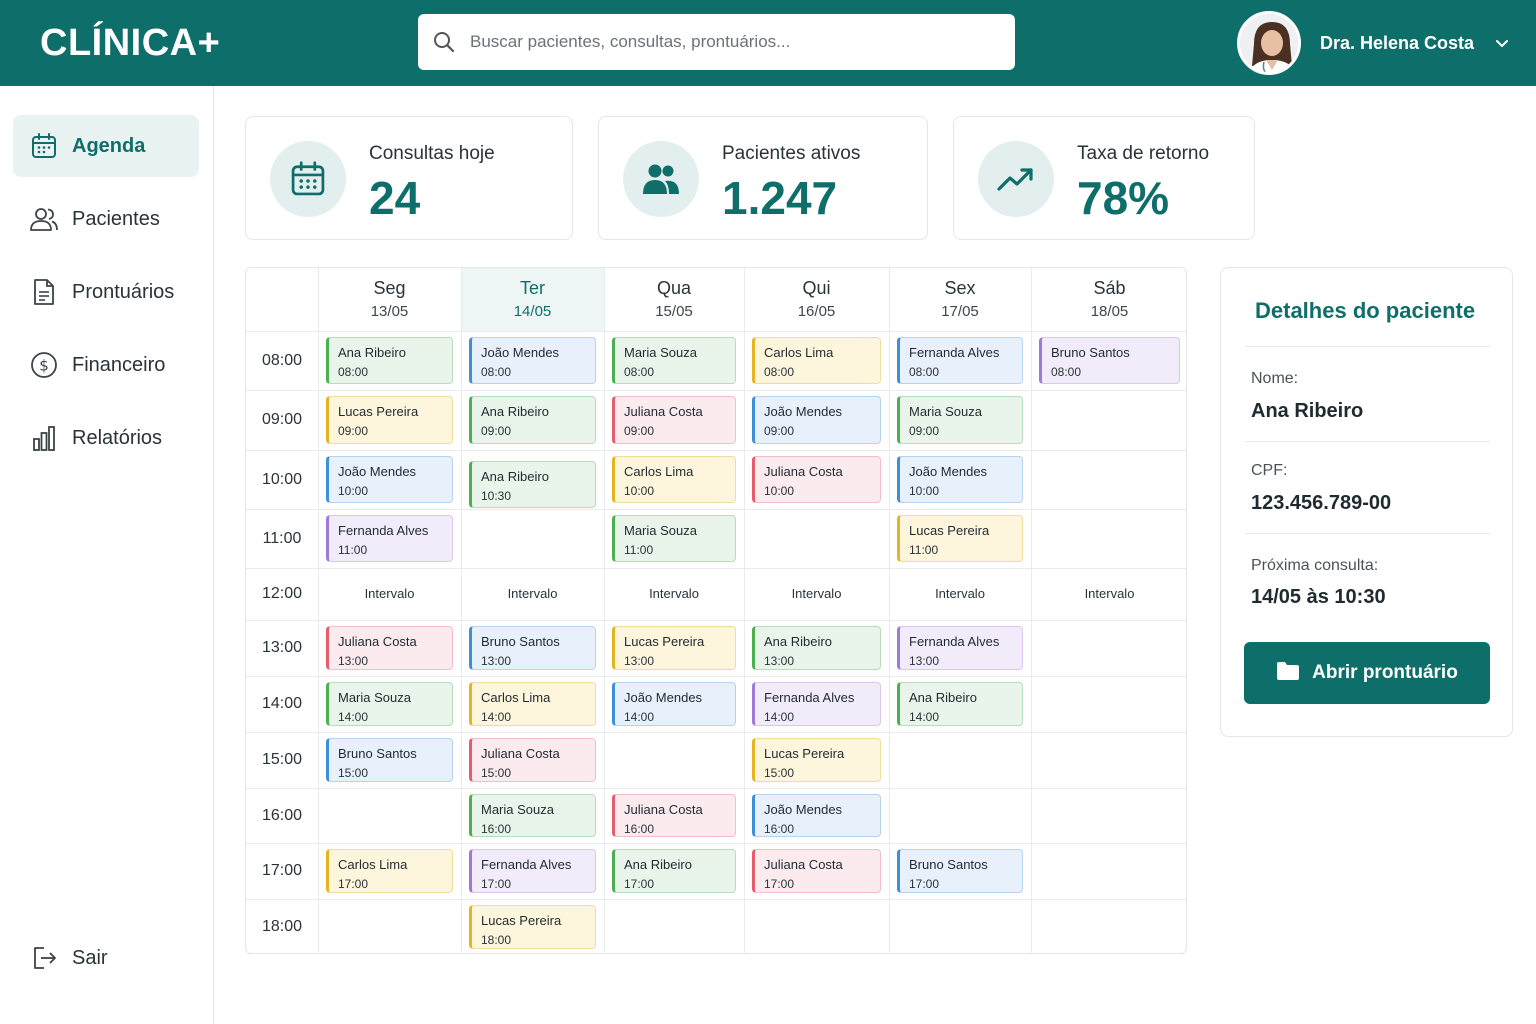  I want to click on appointment-card: Lucas Pereira 09:00, so click(389, 420).